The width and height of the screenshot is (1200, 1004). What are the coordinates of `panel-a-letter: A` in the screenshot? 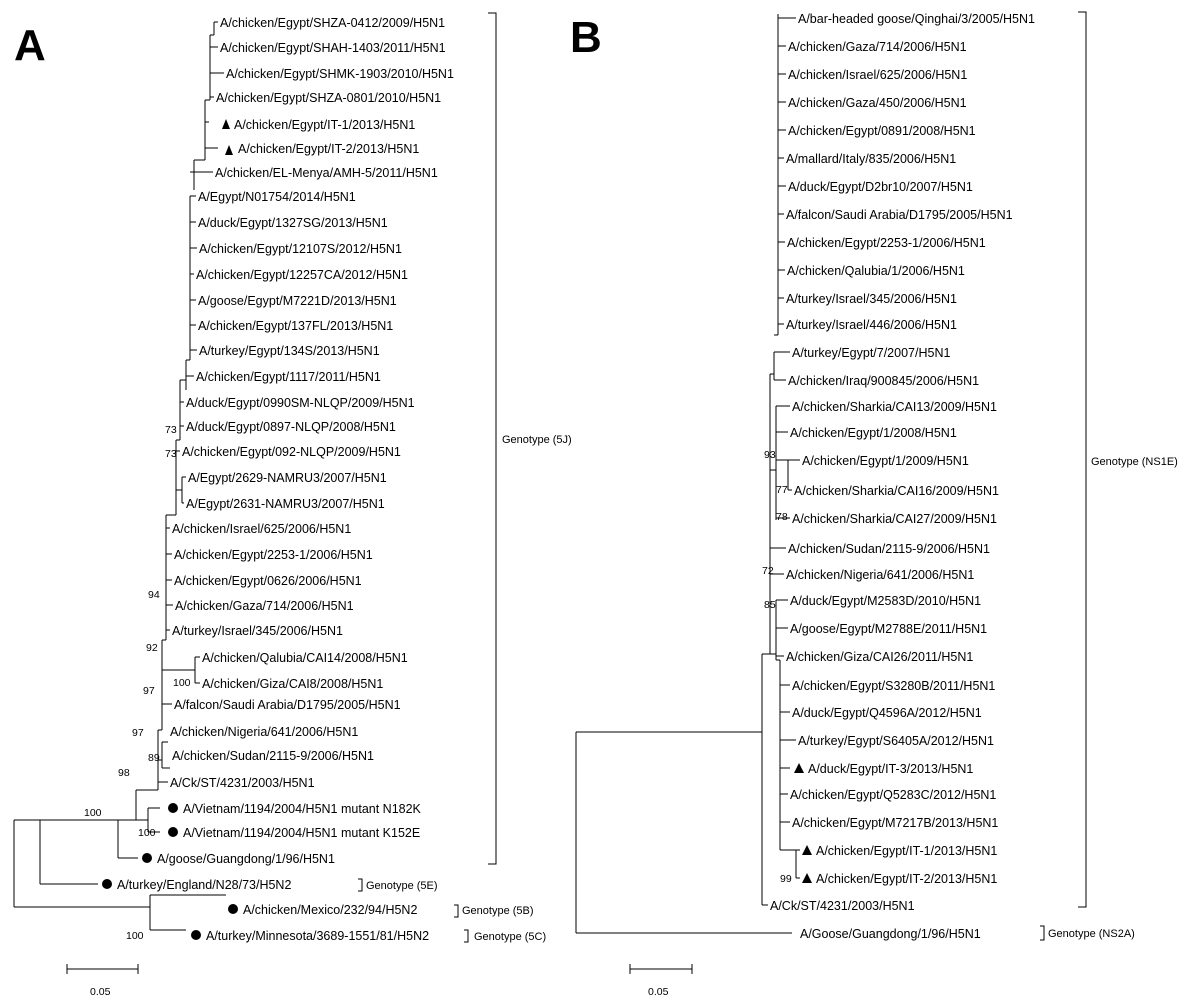 It's located at (30, 45).